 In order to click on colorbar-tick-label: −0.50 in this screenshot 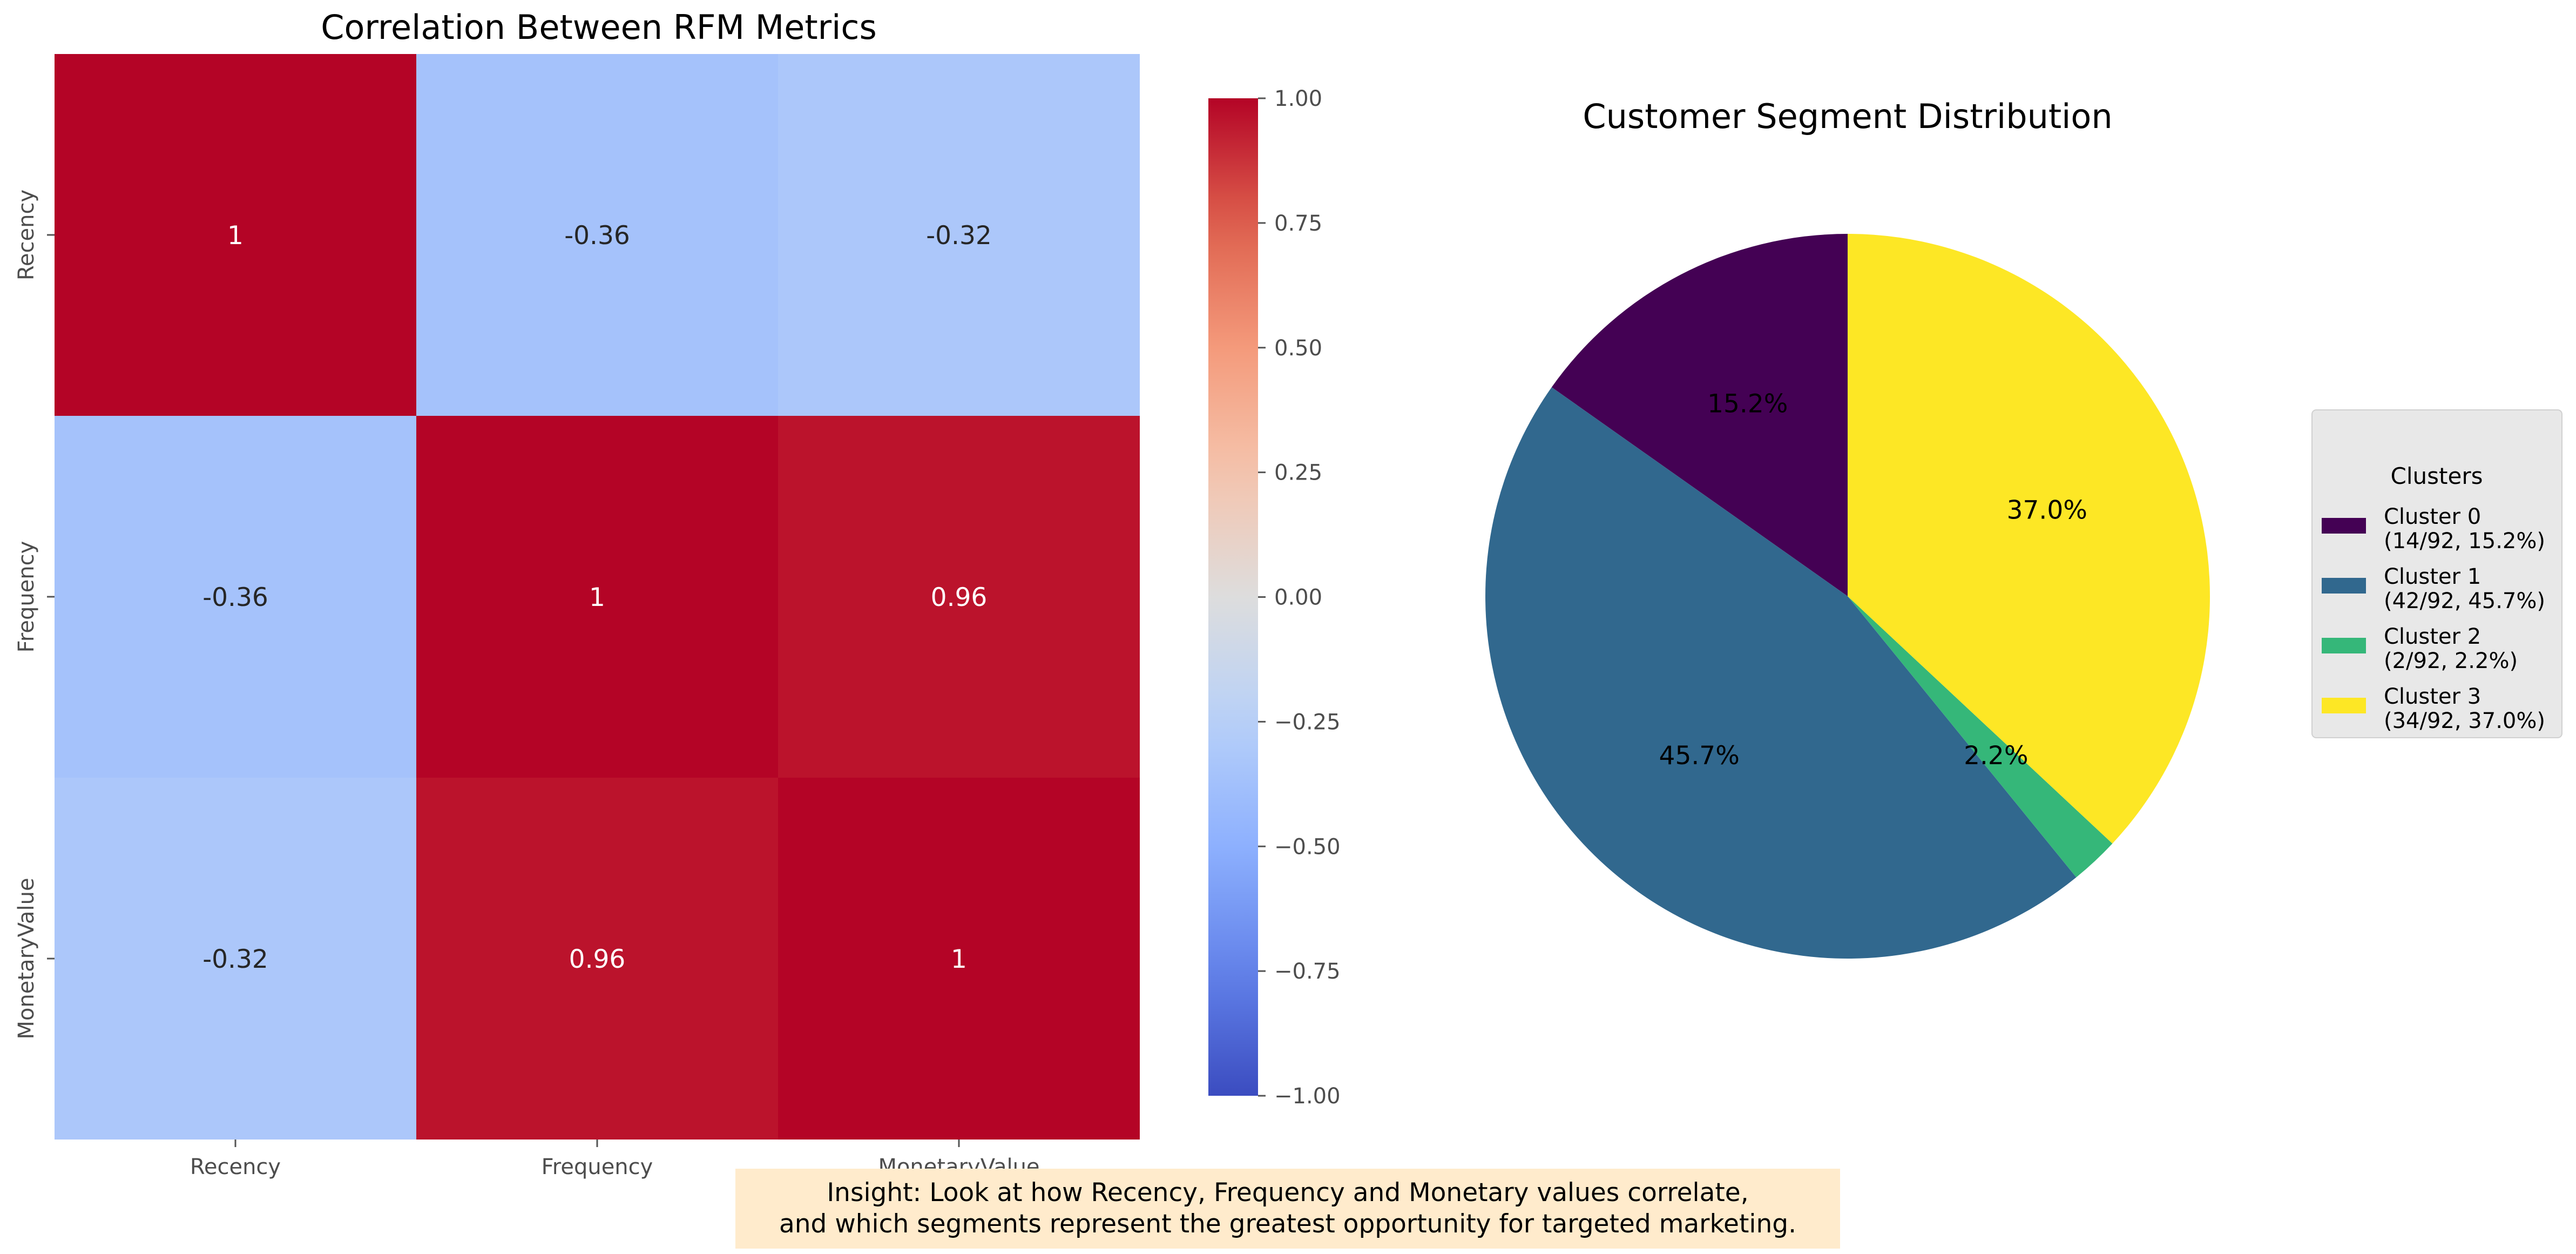, I will do `click(1308, 846)`.